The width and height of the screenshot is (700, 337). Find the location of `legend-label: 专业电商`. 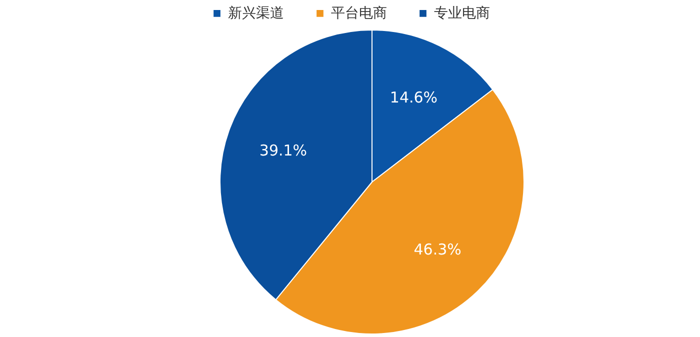

legend-label: 专业电商 is located at coordinates (462, 13).